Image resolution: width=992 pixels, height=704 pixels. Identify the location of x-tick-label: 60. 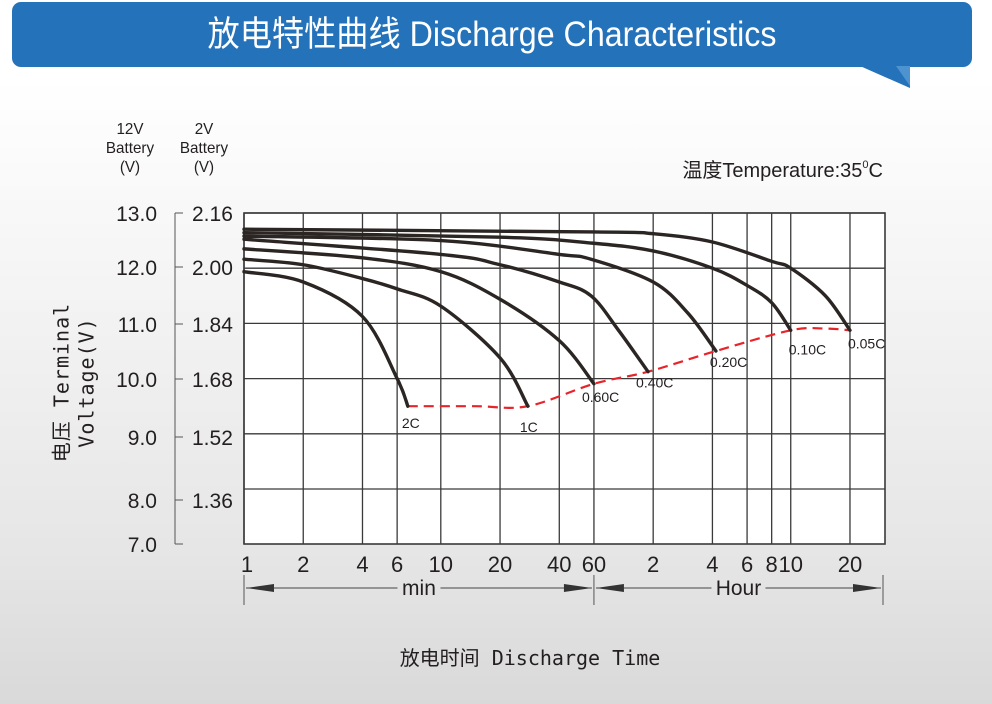
(594, 564).